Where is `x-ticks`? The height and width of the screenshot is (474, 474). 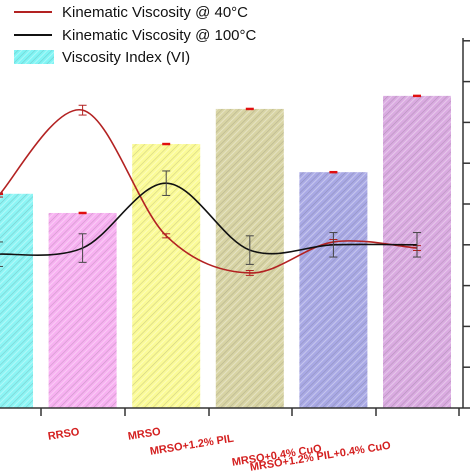 x-ticks is located at coordinates (250, 412).